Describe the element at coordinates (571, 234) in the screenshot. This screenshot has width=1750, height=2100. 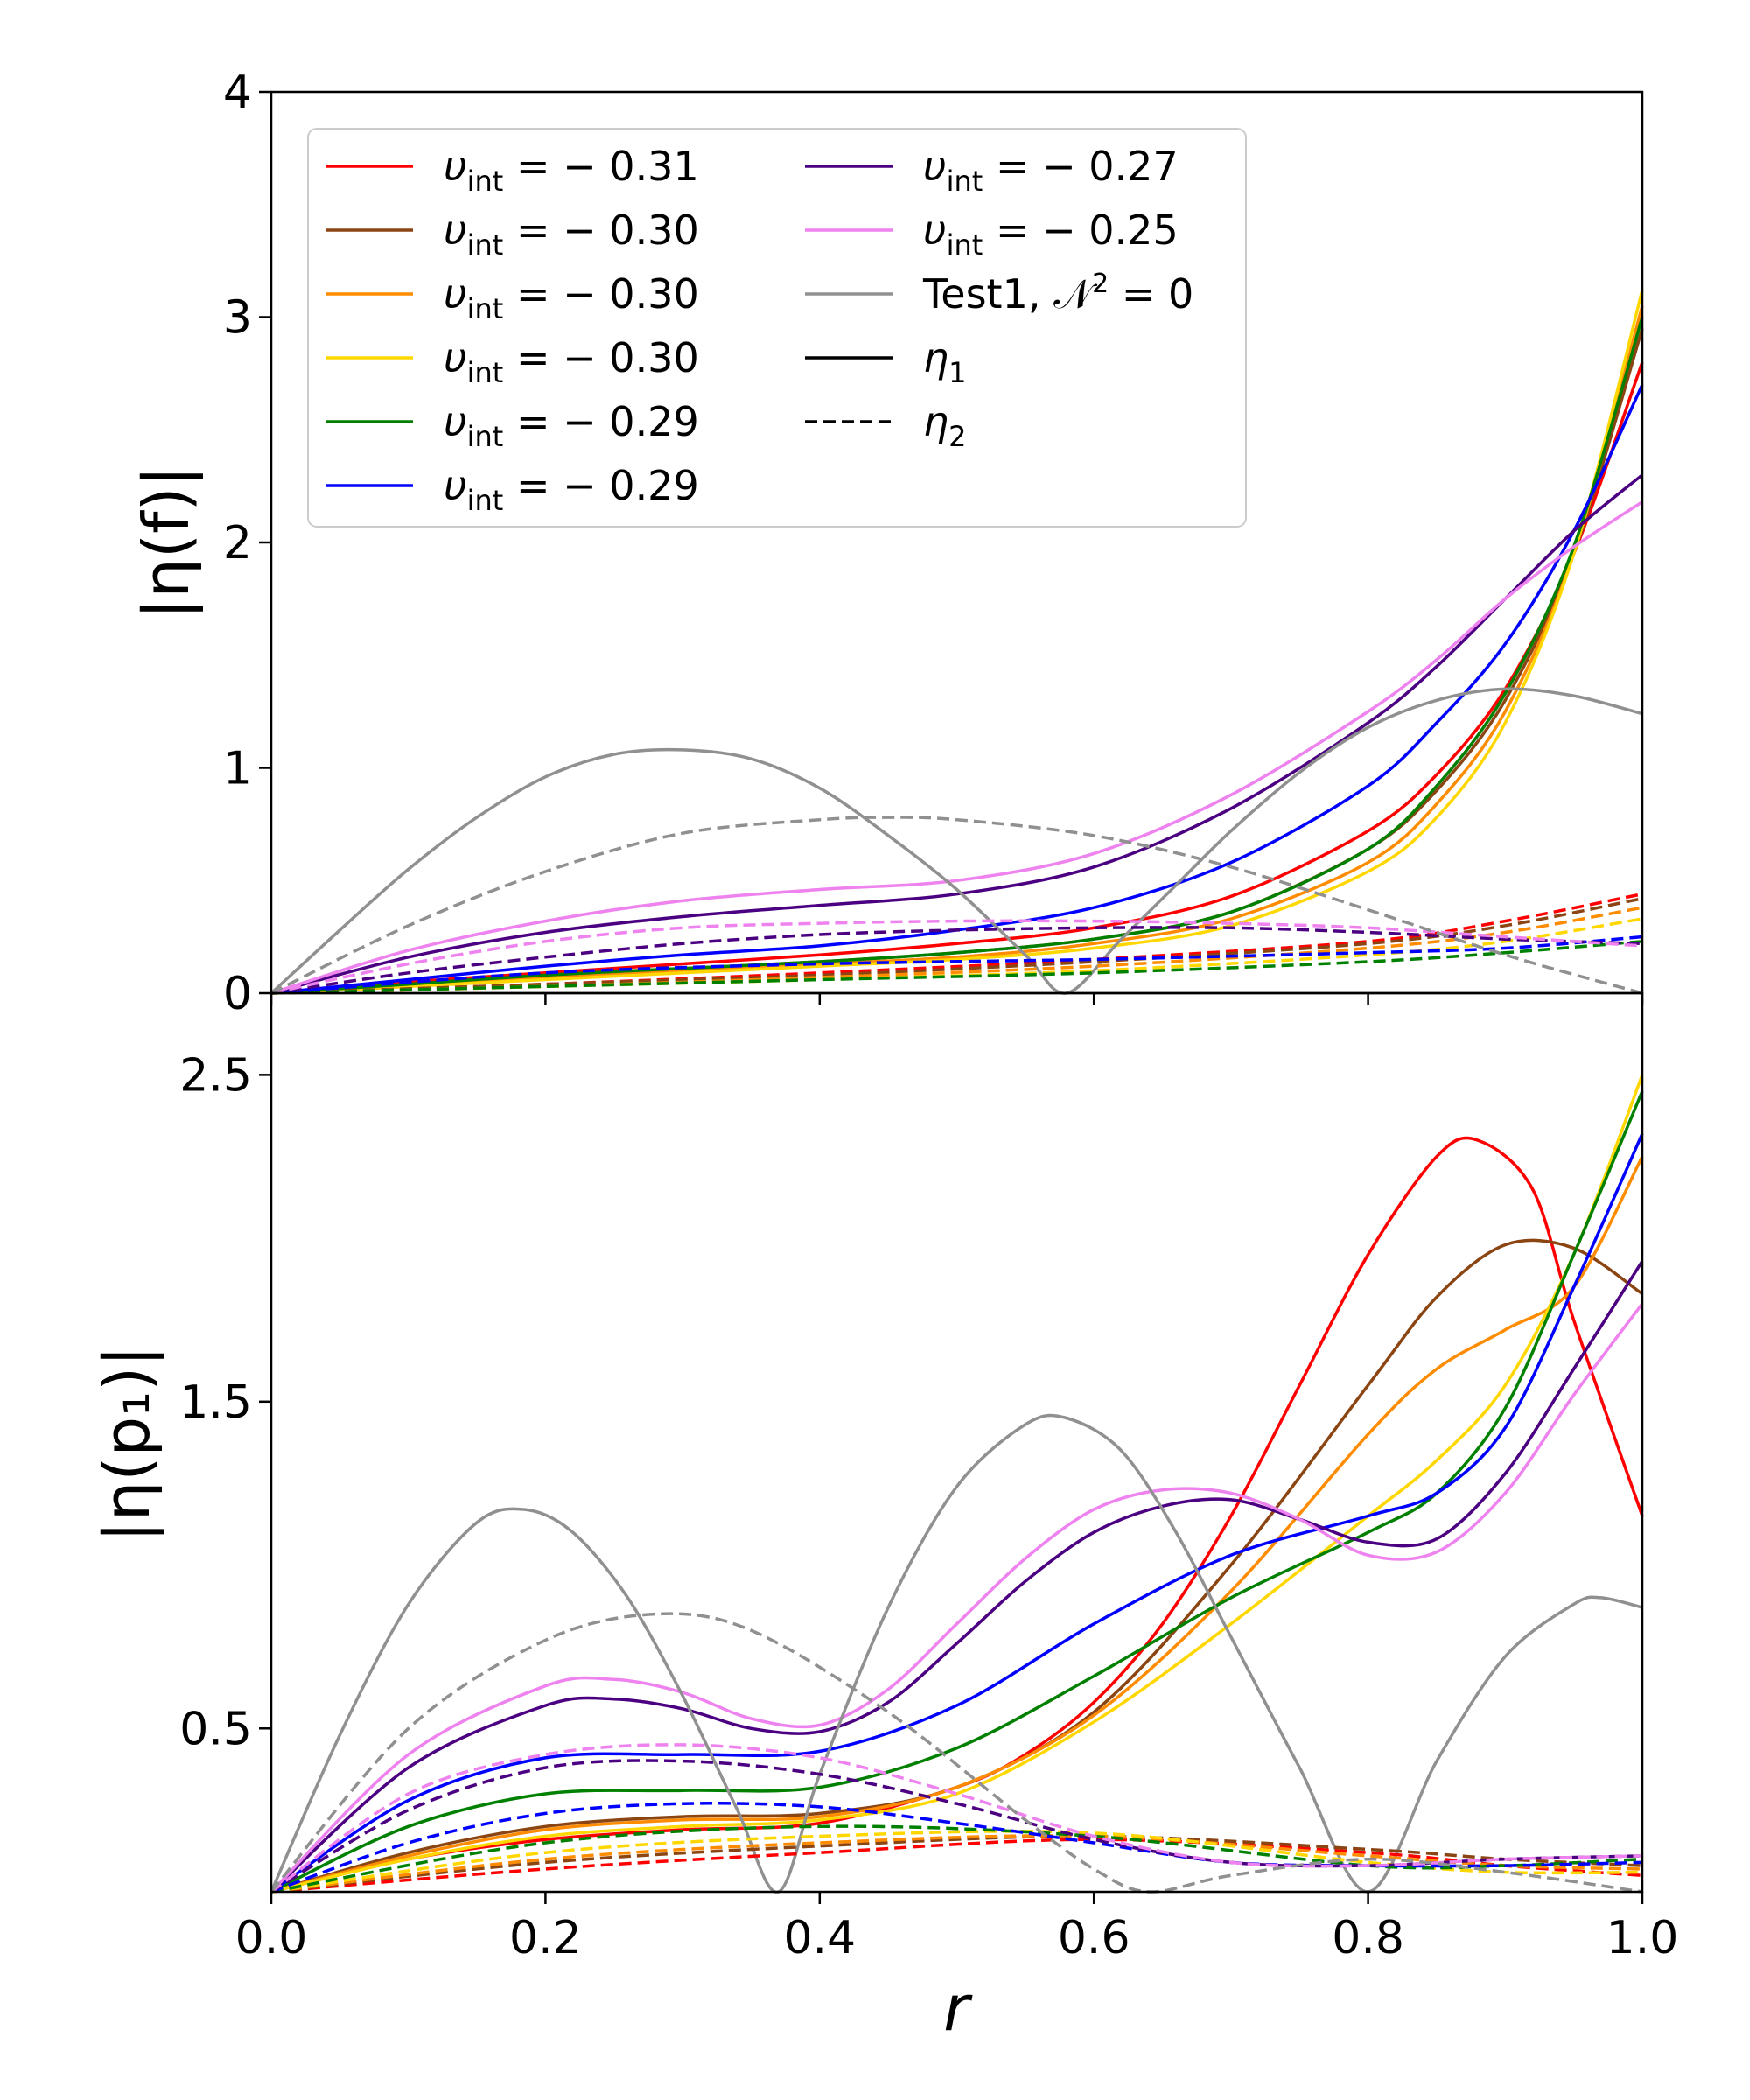
I see `legend-label-1: υint = − 0.30` at that location.